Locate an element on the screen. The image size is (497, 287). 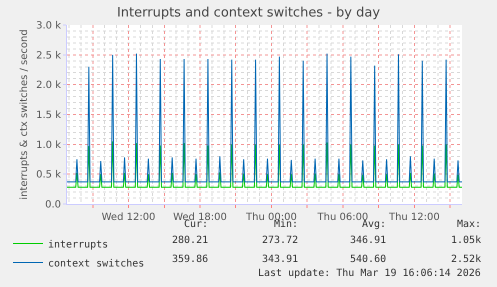
y-tick-label: 3.0 k is located at coordinates (49, 26).